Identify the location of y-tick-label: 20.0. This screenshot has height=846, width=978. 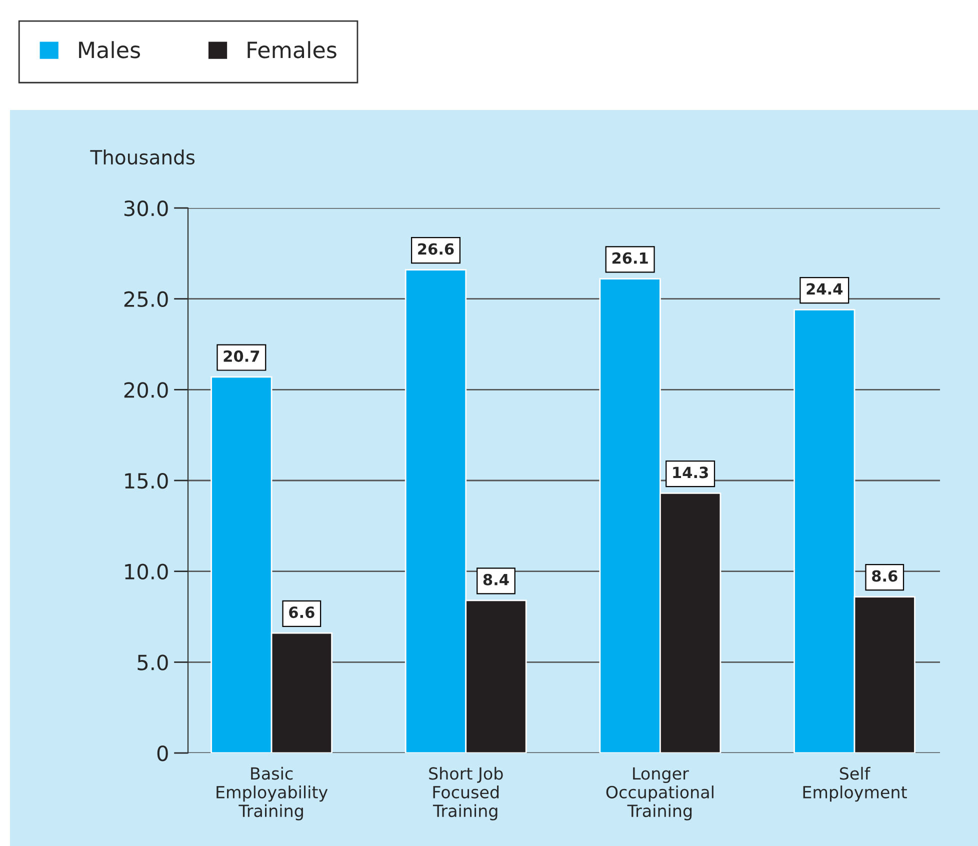
(146, 390).